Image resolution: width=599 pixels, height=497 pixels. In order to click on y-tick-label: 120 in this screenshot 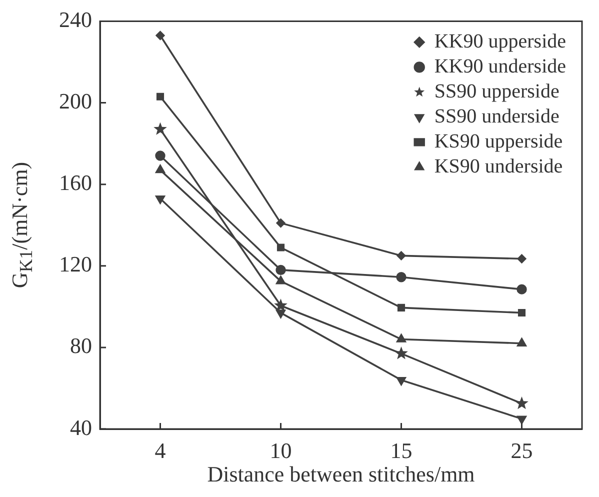, I will do `click(75, 264)`.